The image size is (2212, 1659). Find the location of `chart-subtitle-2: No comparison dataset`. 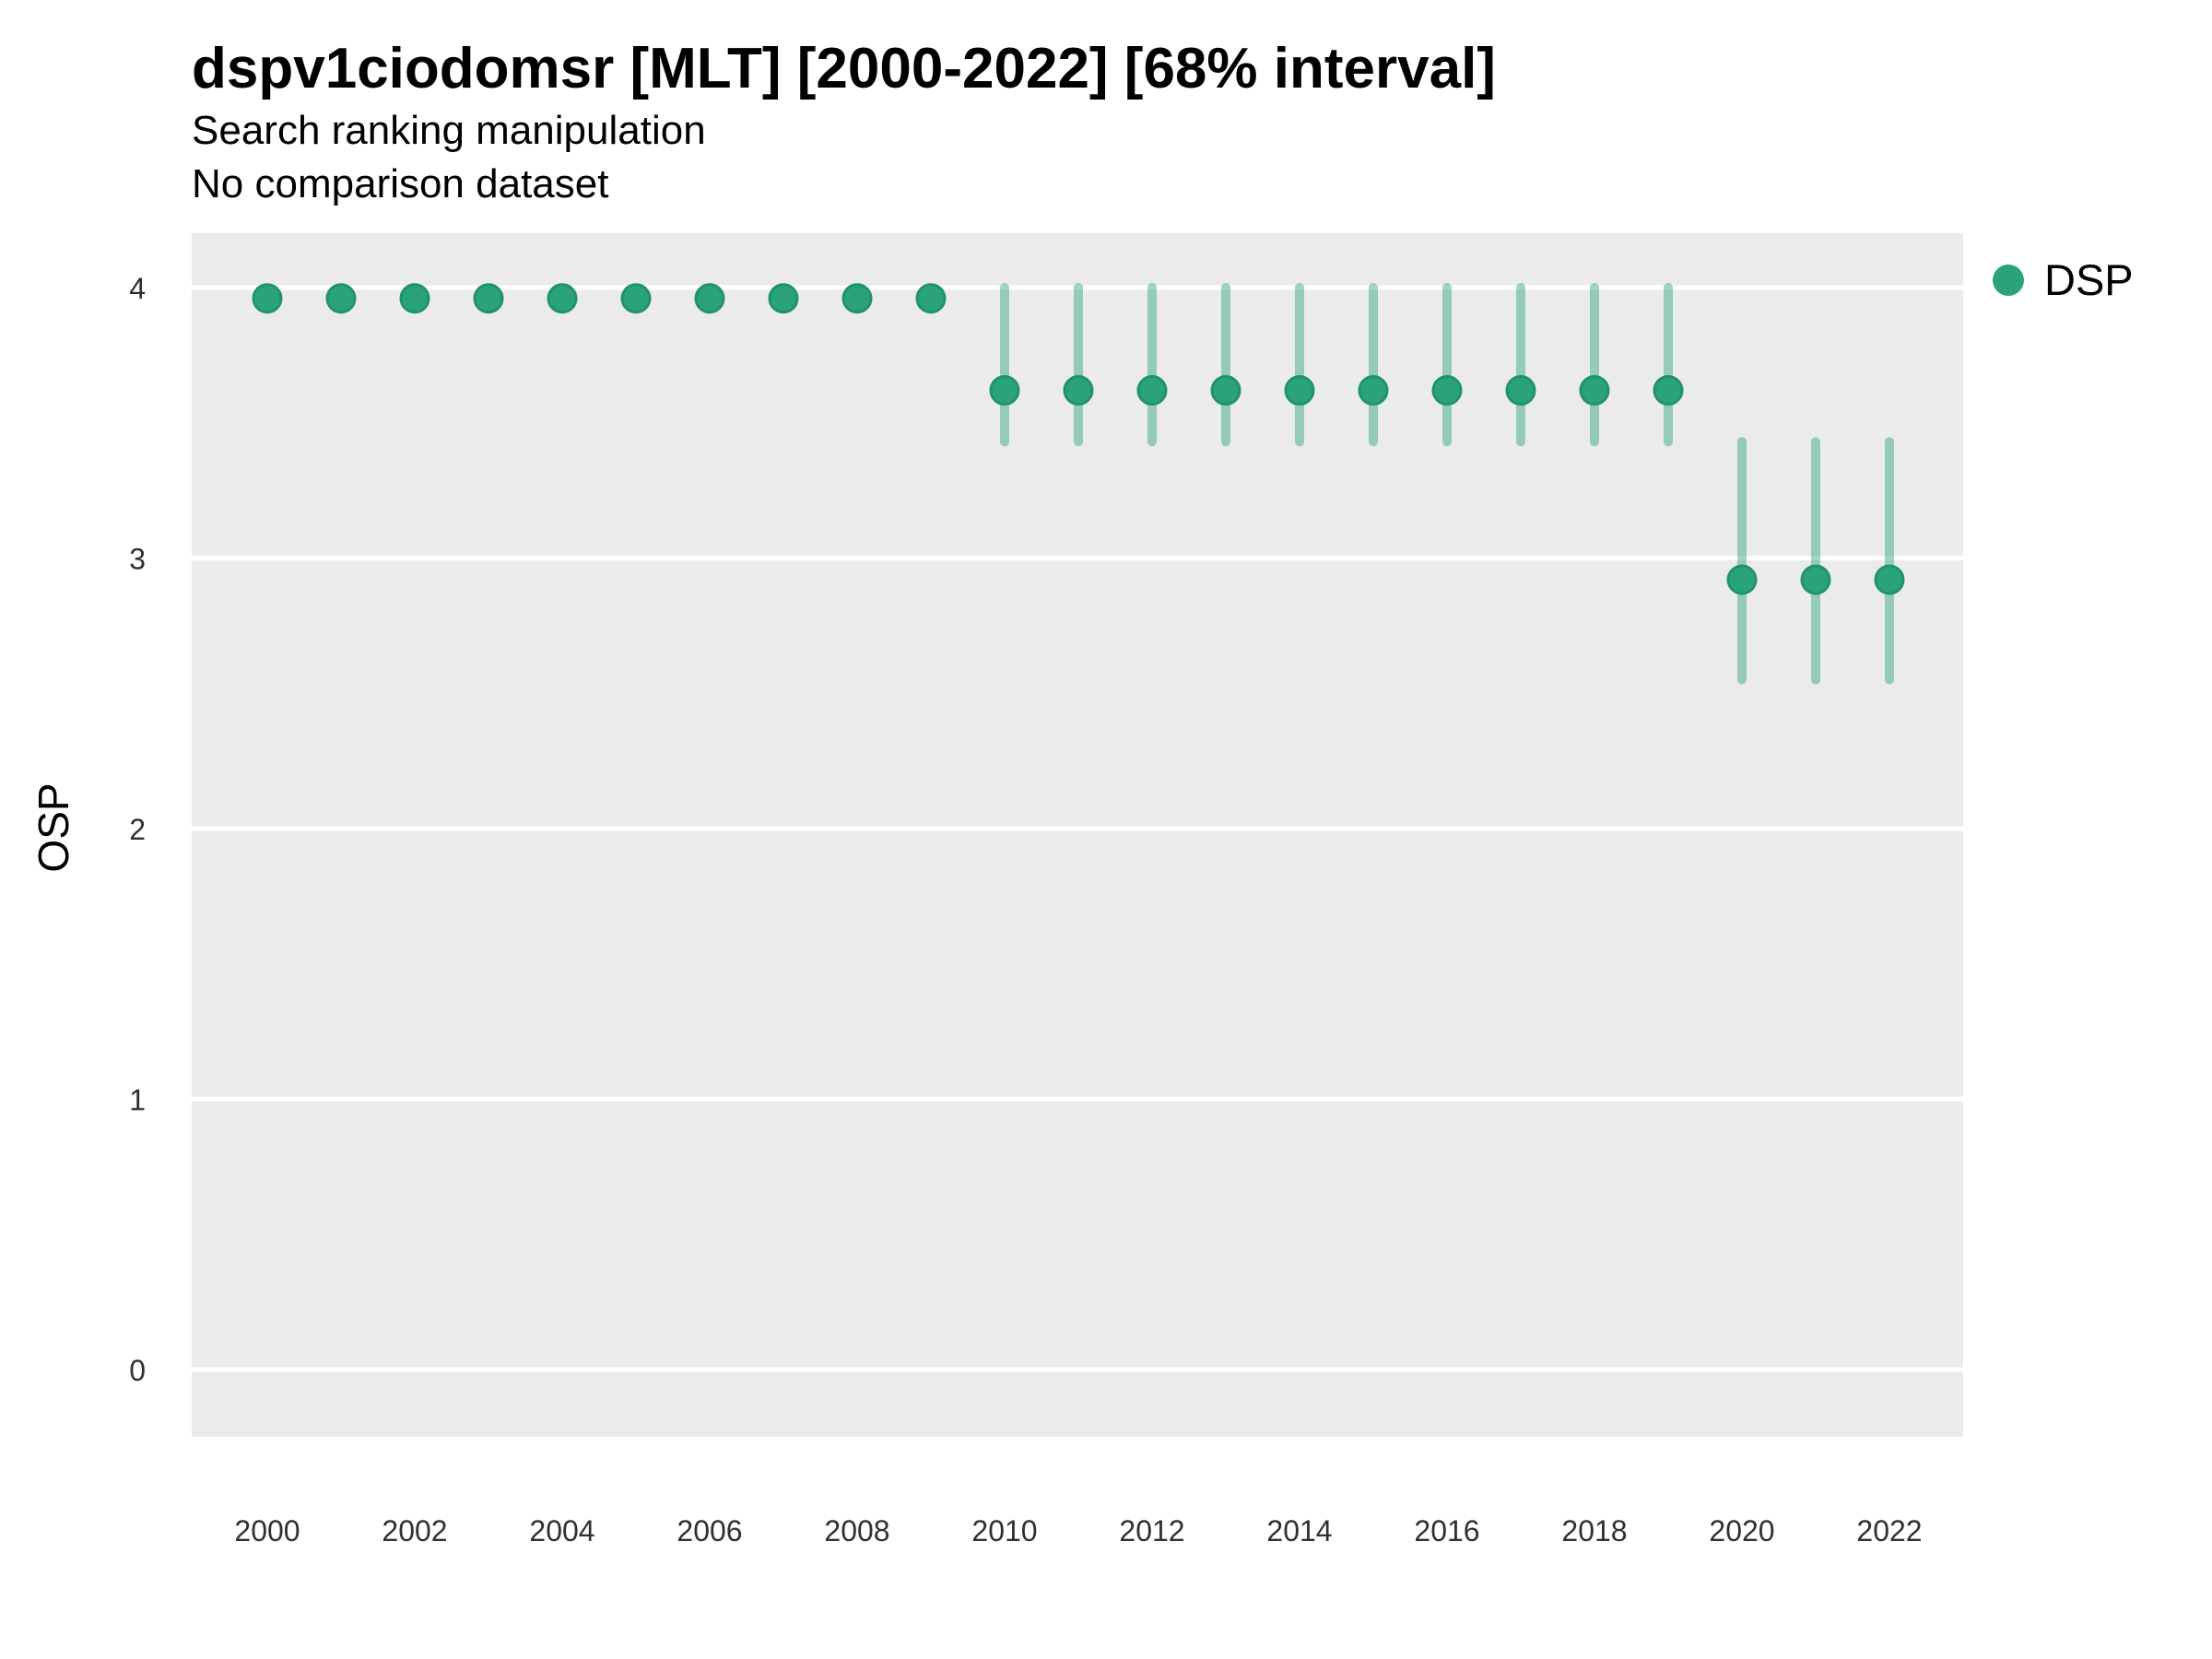

chart-subtitle-2: No comparison dataset is located at coordinates (400, 183).